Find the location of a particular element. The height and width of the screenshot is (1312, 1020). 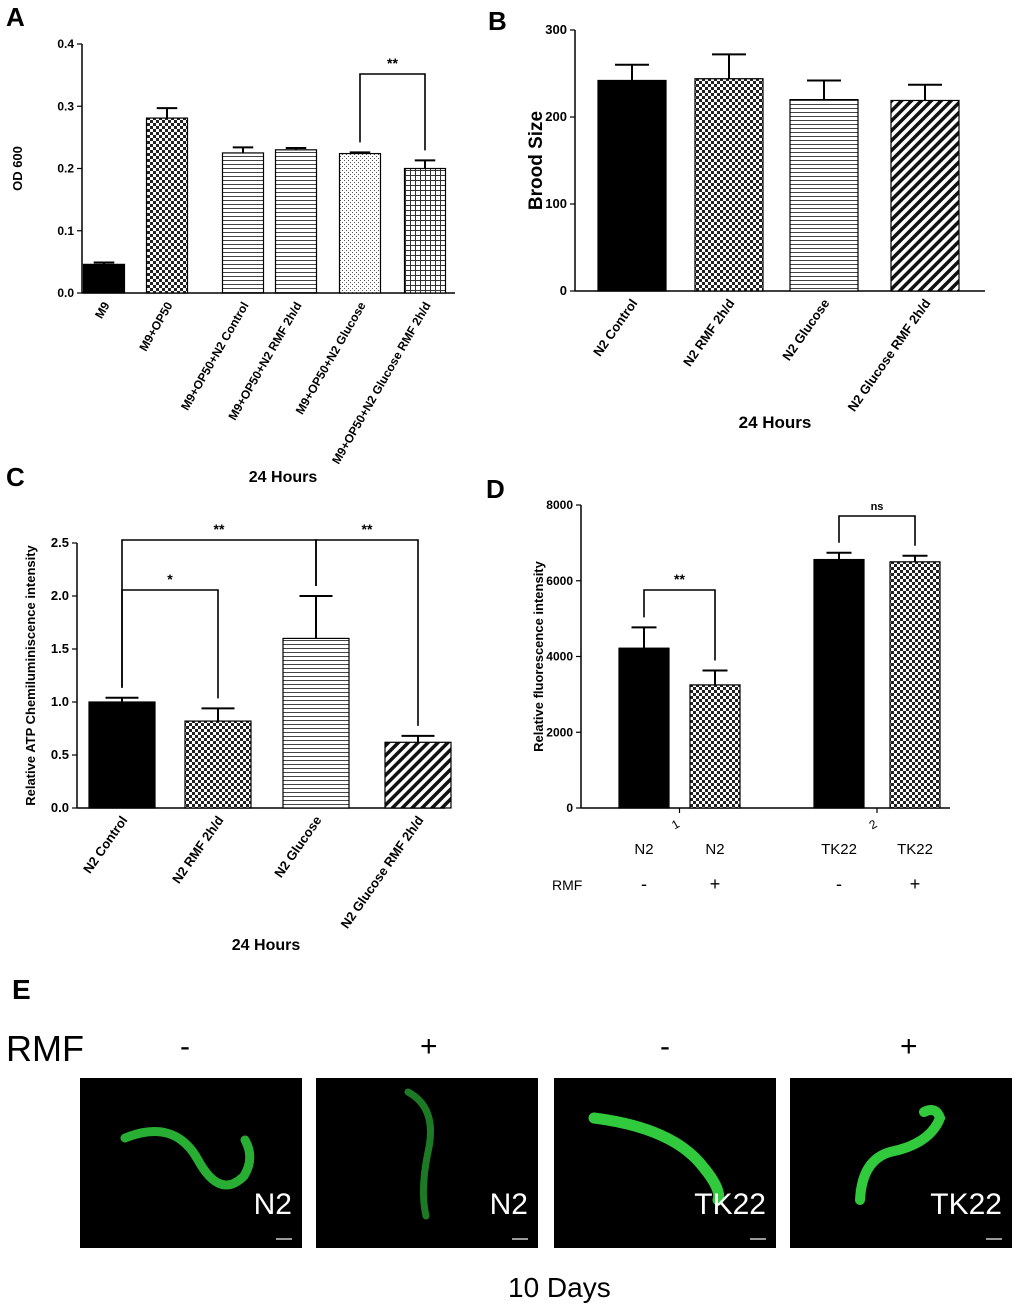

y-axis-title: Brood Size is located at coordinates (536, 160).